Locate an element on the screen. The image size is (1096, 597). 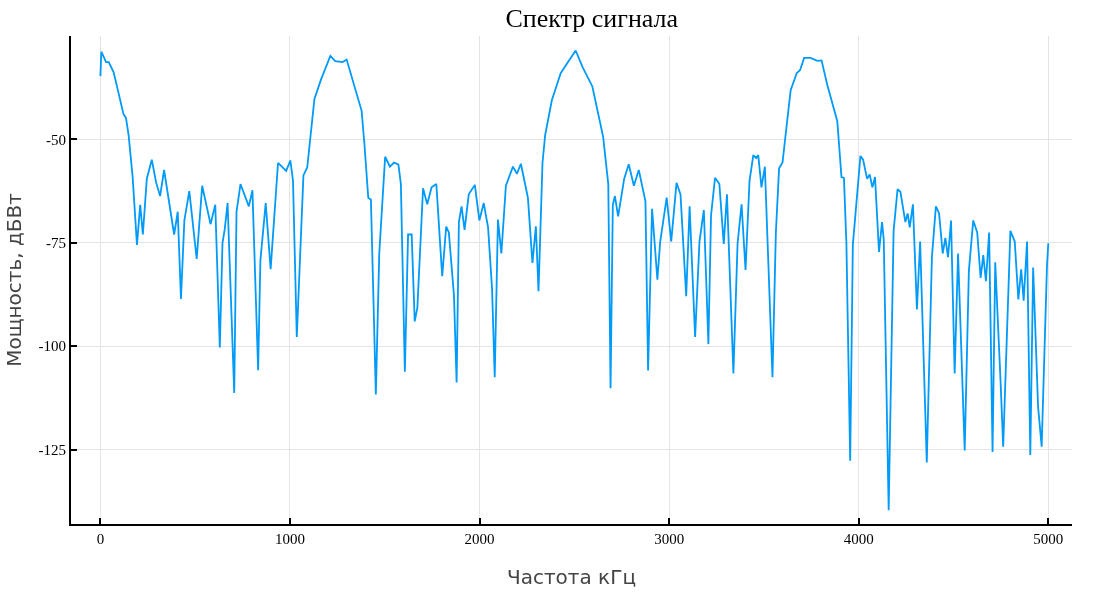
y-tick-label: -125 is located at coordinates (52, 449).